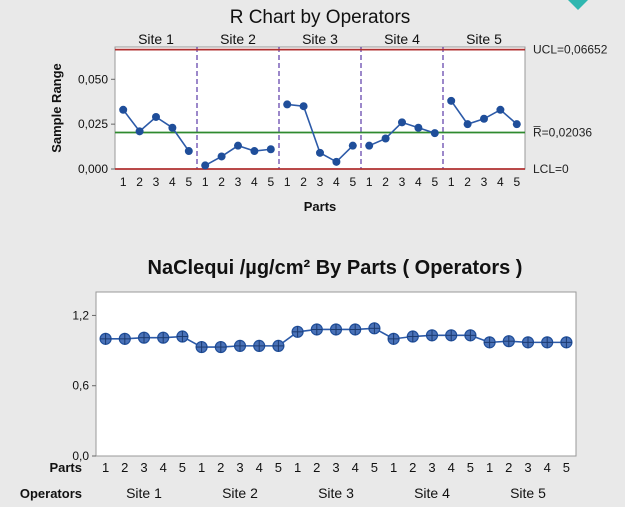 The image size is (625, 507). Describe the element at coordinates (335, 268) in the screenshot. I see `nacl-chart-title: NaClequi /µg/cm² By Parts ( Operators )` at that location.